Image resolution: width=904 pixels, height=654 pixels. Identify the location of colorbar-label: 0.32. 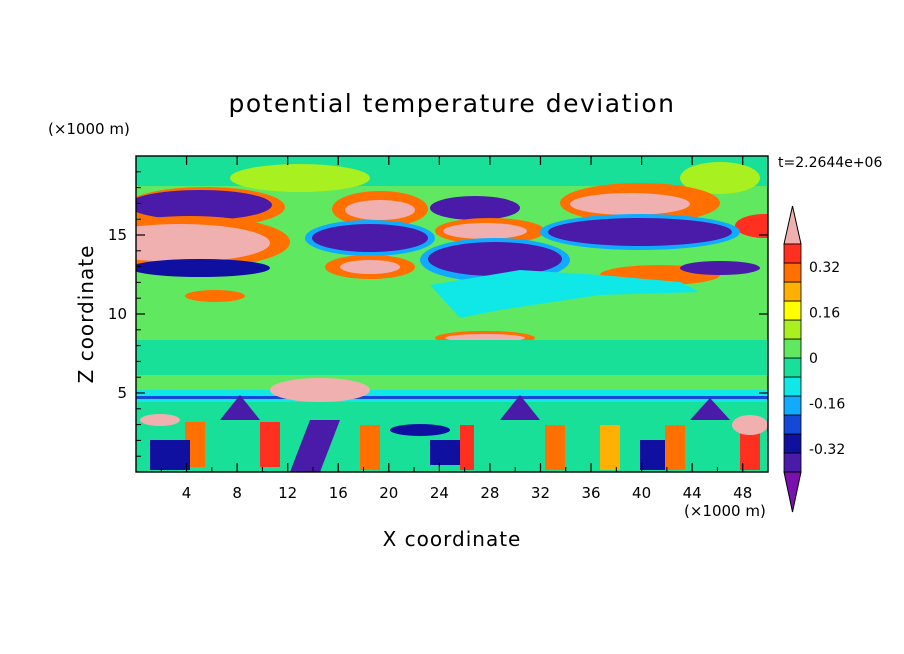
(824, 268).